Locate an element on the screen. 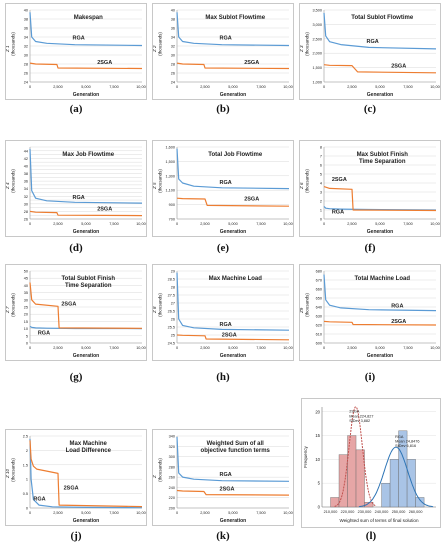  y-tick-label: 3 is located at coordinates (321, 193).